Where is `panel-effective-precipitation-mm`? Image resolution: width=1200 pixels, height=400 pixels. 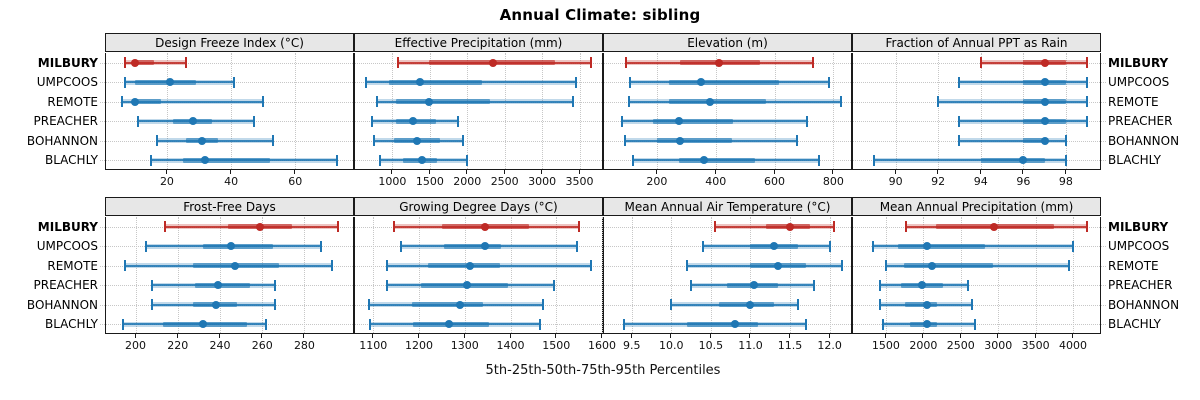
panel-effective-precipitation-mm is located at coordinates (478, 111).